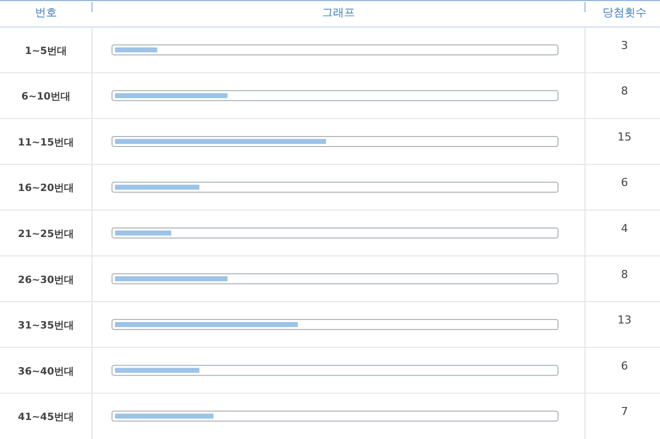  Describe the element at coordinates (46, 372) in the screenshot. I see `y-tick-label: 36~40번대` at that location.